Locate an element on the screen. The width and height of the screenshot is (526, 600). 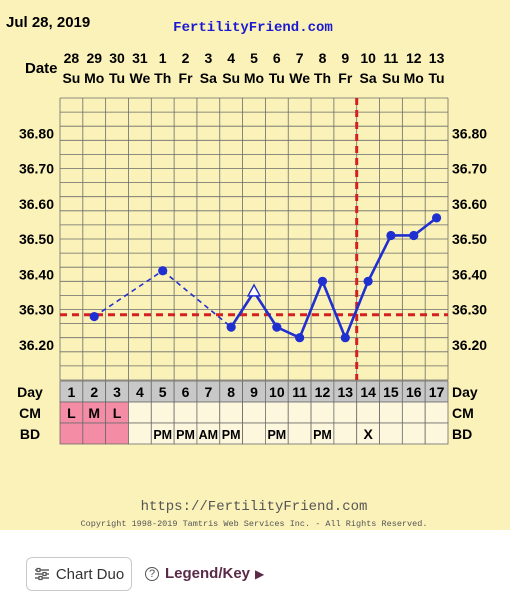
date-label: 29 is located at coordinates (94, 58).